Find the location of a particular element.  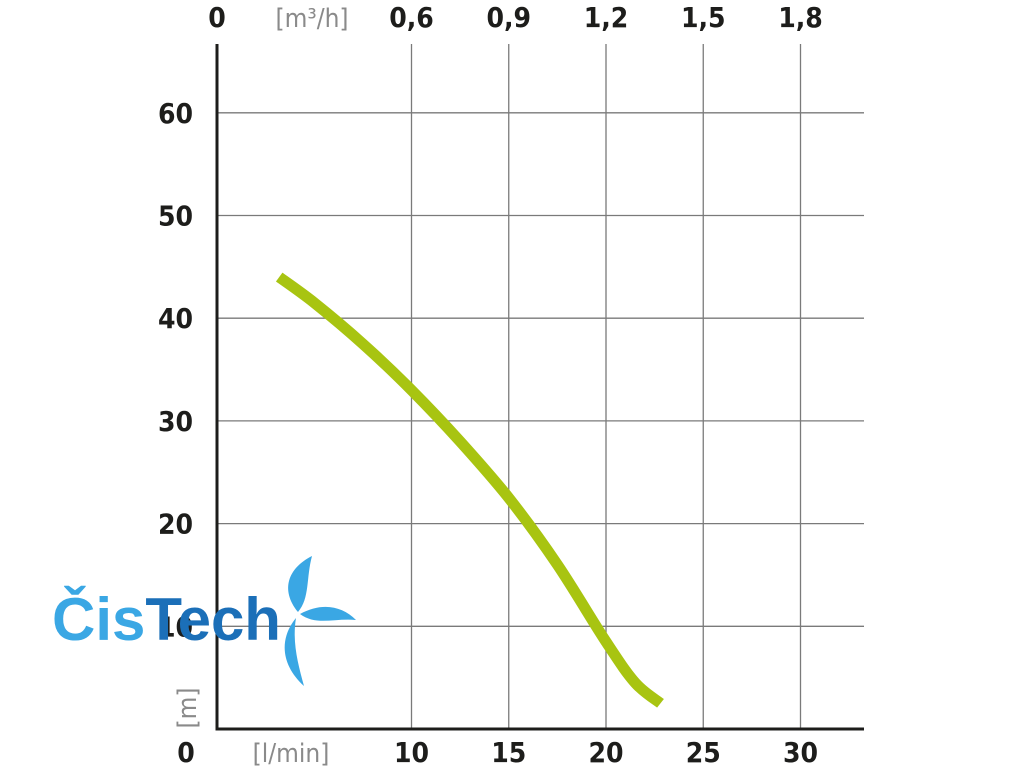

x-top-tick-label: 1,5 is located at coordinates (703, 17).